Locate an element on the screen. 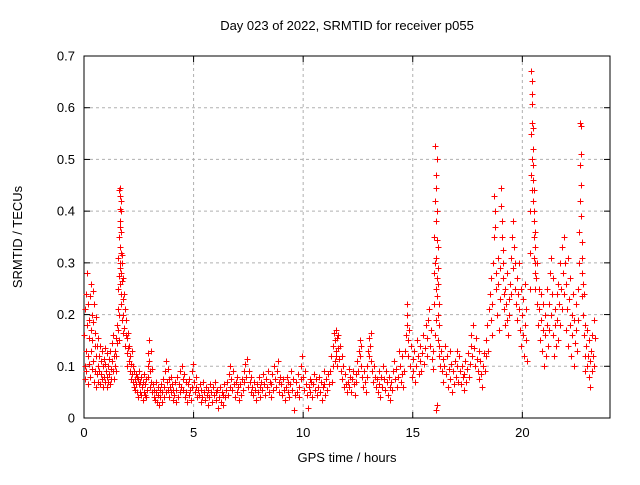 The width and height of the screenshot is (640, 485). y-tick-label: 0.6 is located at coordinates (66, 107).